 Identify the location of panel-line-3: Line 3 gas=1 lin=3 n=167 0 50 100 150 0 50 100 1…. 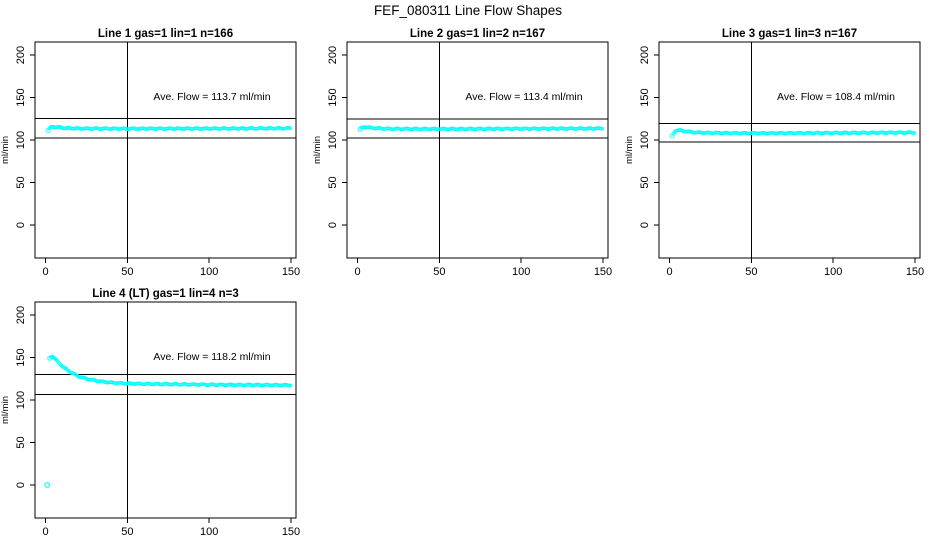
(774, 153).